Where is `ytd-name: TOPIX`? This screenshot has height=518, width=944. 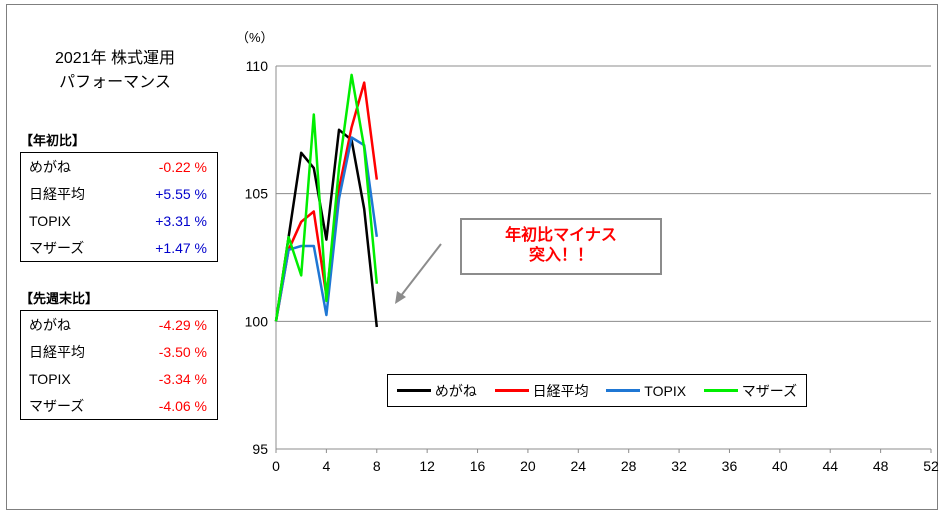 ytd-name: TOPIX is located at coordinates (50, 220).